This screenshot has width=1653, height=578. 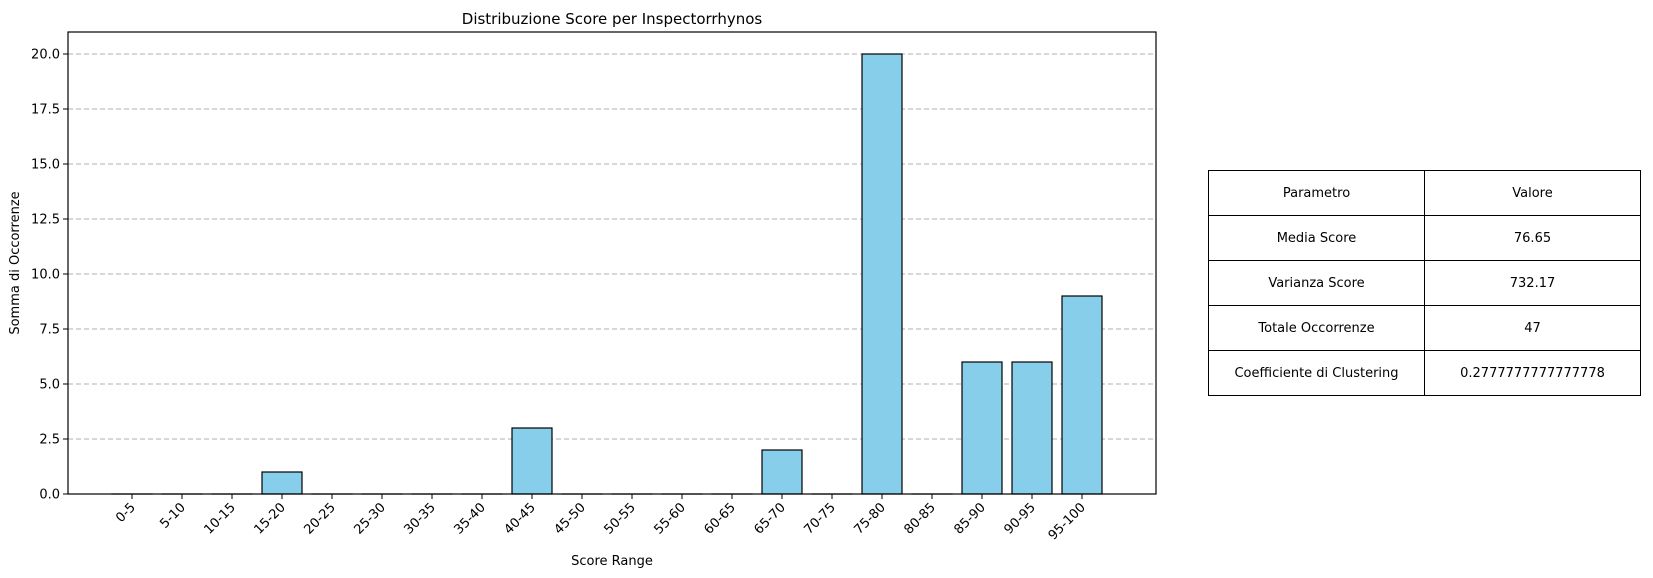 I want to click on y-tick-label: 15.0, so click(x=45, y=165).